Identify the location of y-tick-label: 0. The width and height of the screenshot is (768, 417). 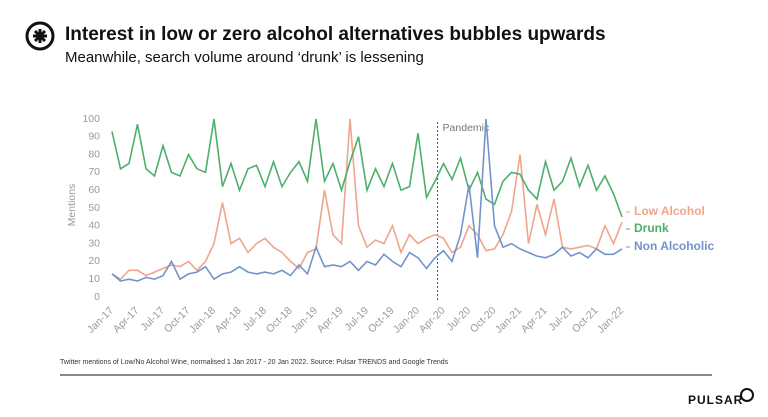
(97, 297).